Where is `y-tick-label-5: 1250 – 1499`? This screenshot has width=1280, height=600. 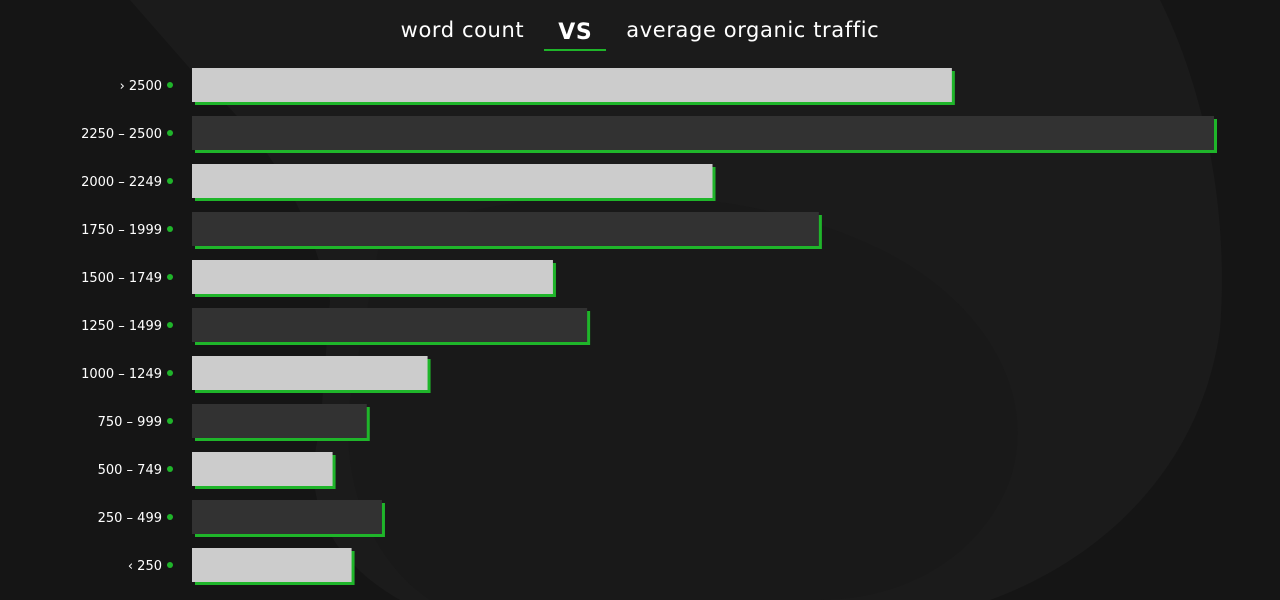
y-tick-label-5: 1250 – 1499 is located at coordinates (121, 326).